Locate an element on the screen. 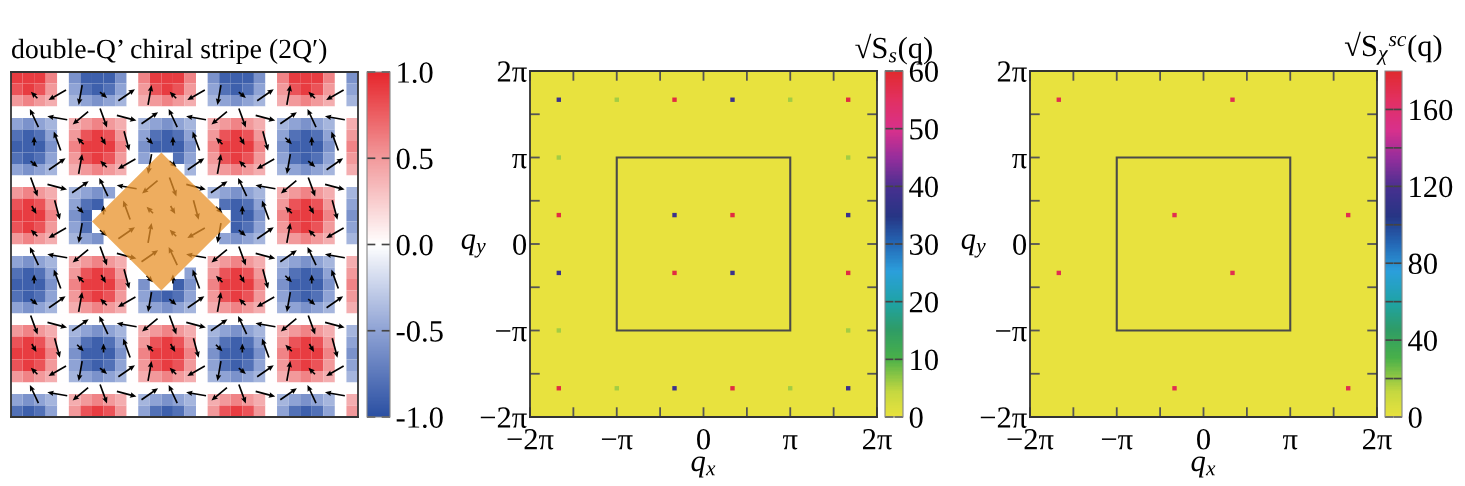  color-bar-label: 30 is located at coordinates (924, 244).